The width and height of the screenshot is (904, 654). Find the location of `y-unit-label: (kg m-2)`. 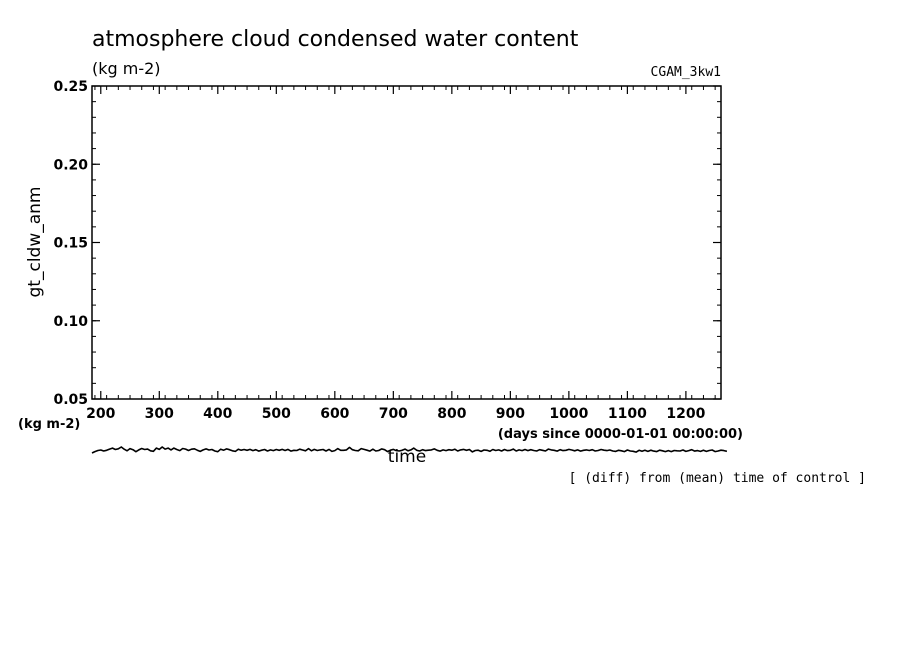

y-unit-label: (kg m-2) is located at coordinates (49, 424).